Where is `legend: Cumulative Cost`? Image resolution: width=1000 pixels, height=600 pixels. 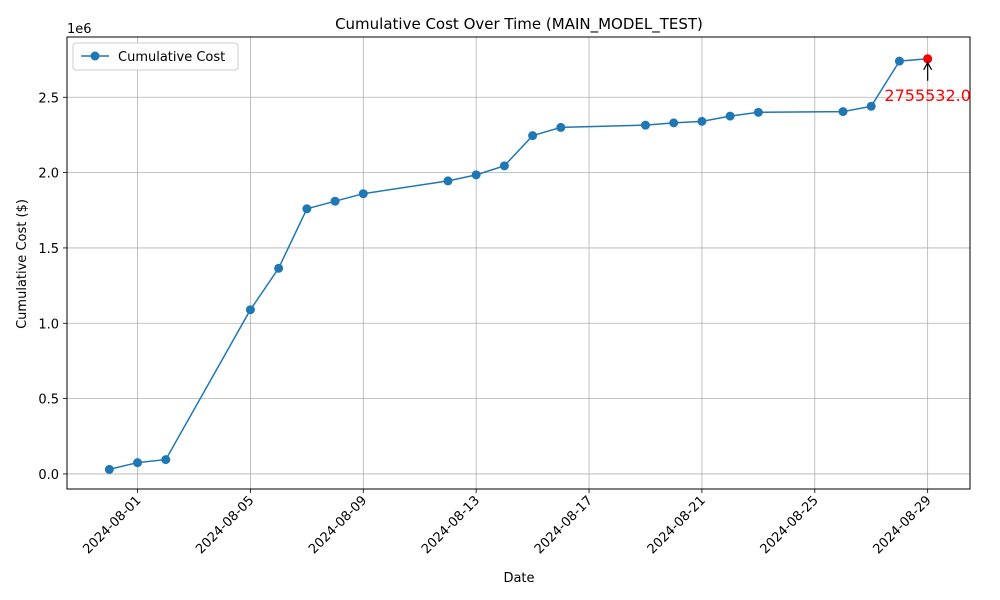
legend: Cumulative Cost is located at coordinates (155, 56).